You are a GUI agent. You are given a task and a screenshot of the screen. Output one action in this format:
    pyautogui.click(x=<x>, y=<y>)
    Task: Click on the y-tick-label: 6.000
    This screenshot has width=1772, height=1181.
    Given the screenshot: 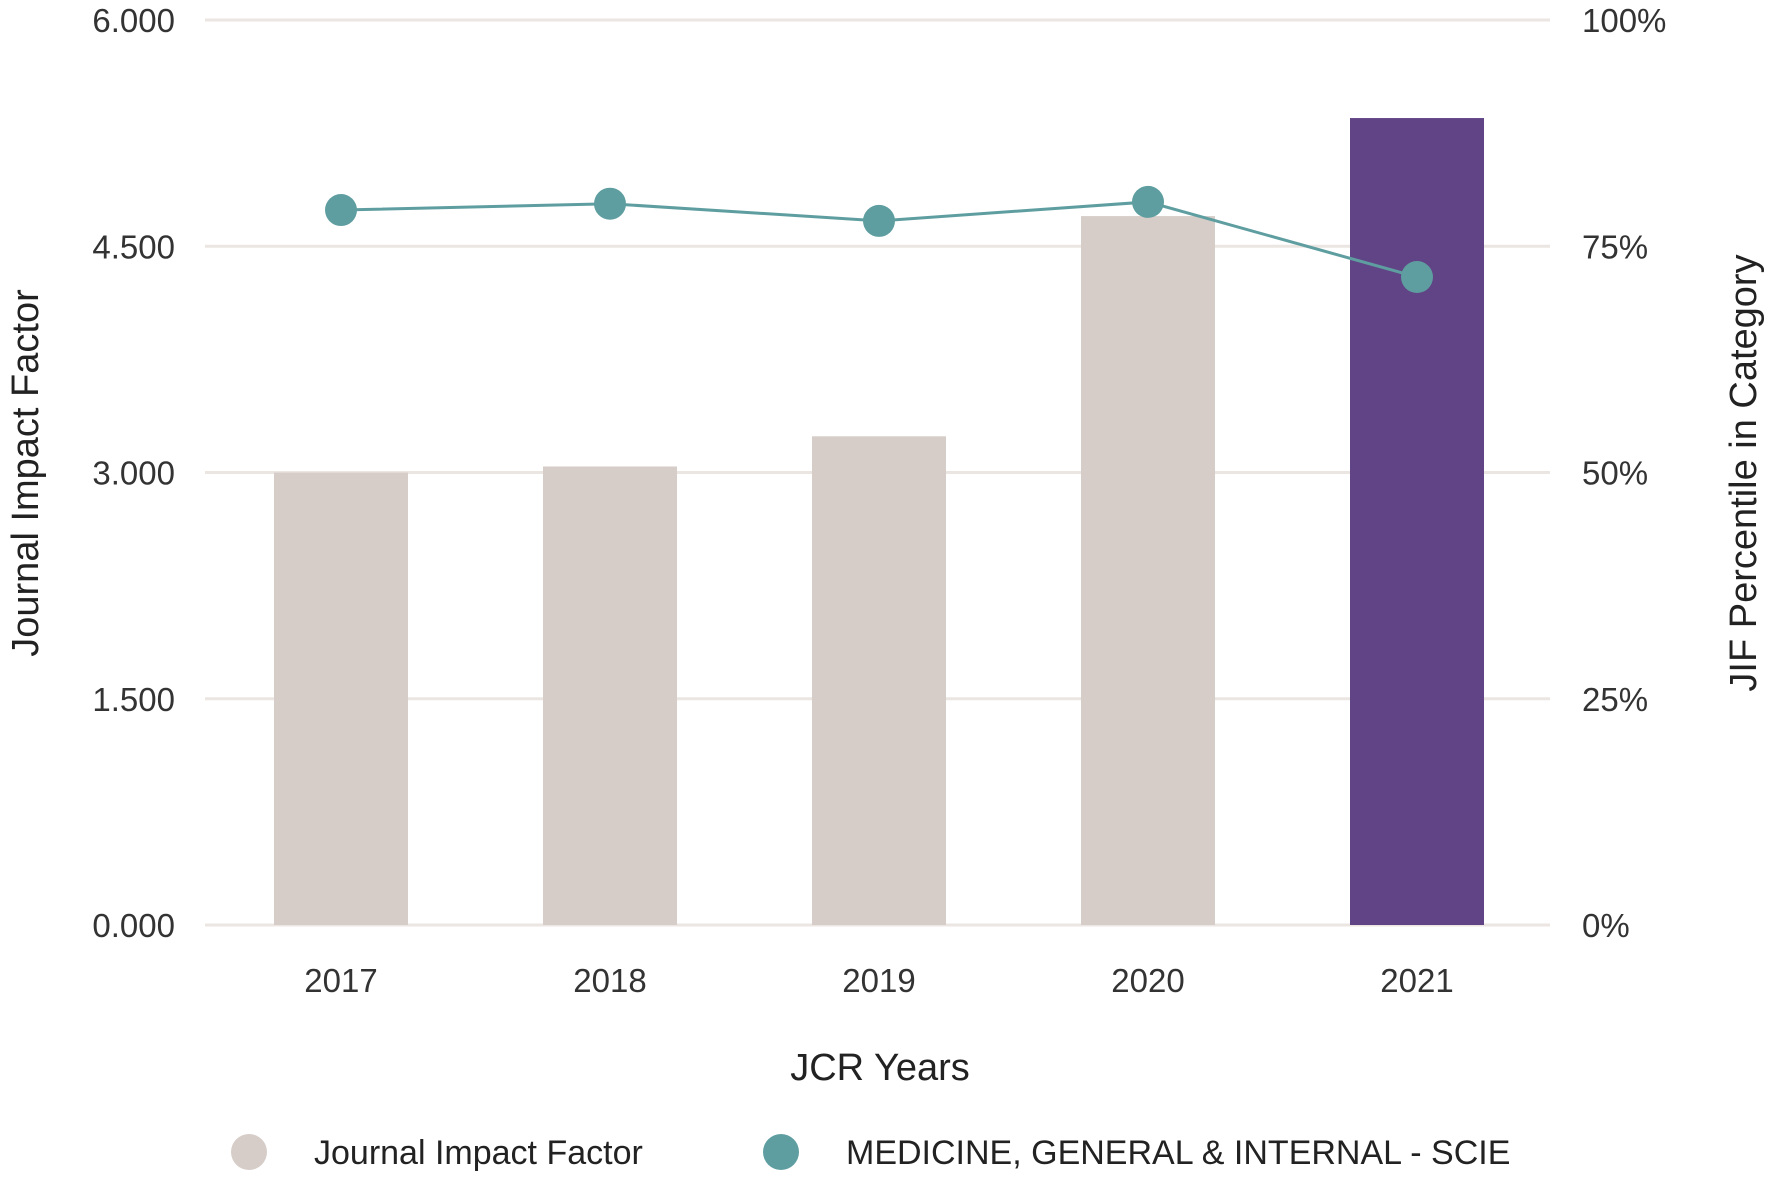 What is the action you would take?
    pyautogui.click(x=133, y=20)
    